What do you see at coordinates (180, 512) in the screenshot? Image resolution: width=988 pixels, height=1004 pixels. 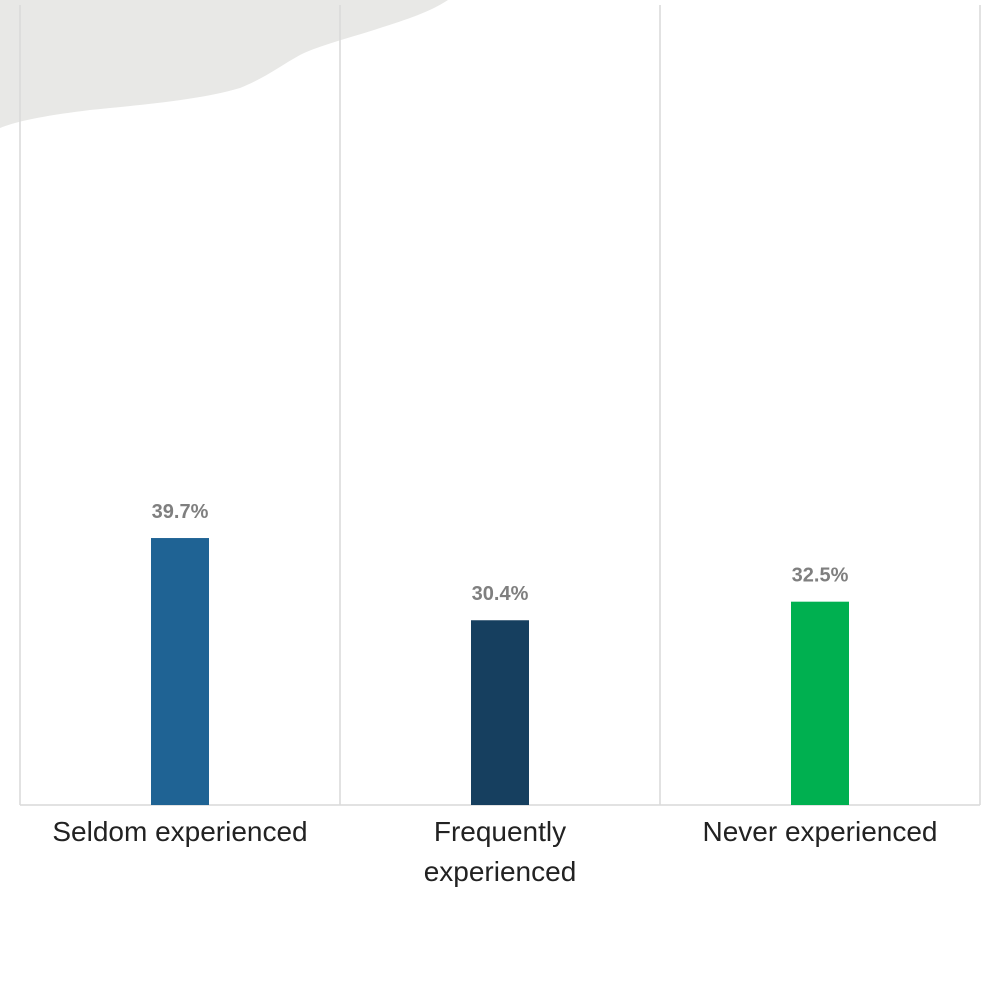 I see `value-label: 39.7%` at bounding box center [180, 512].